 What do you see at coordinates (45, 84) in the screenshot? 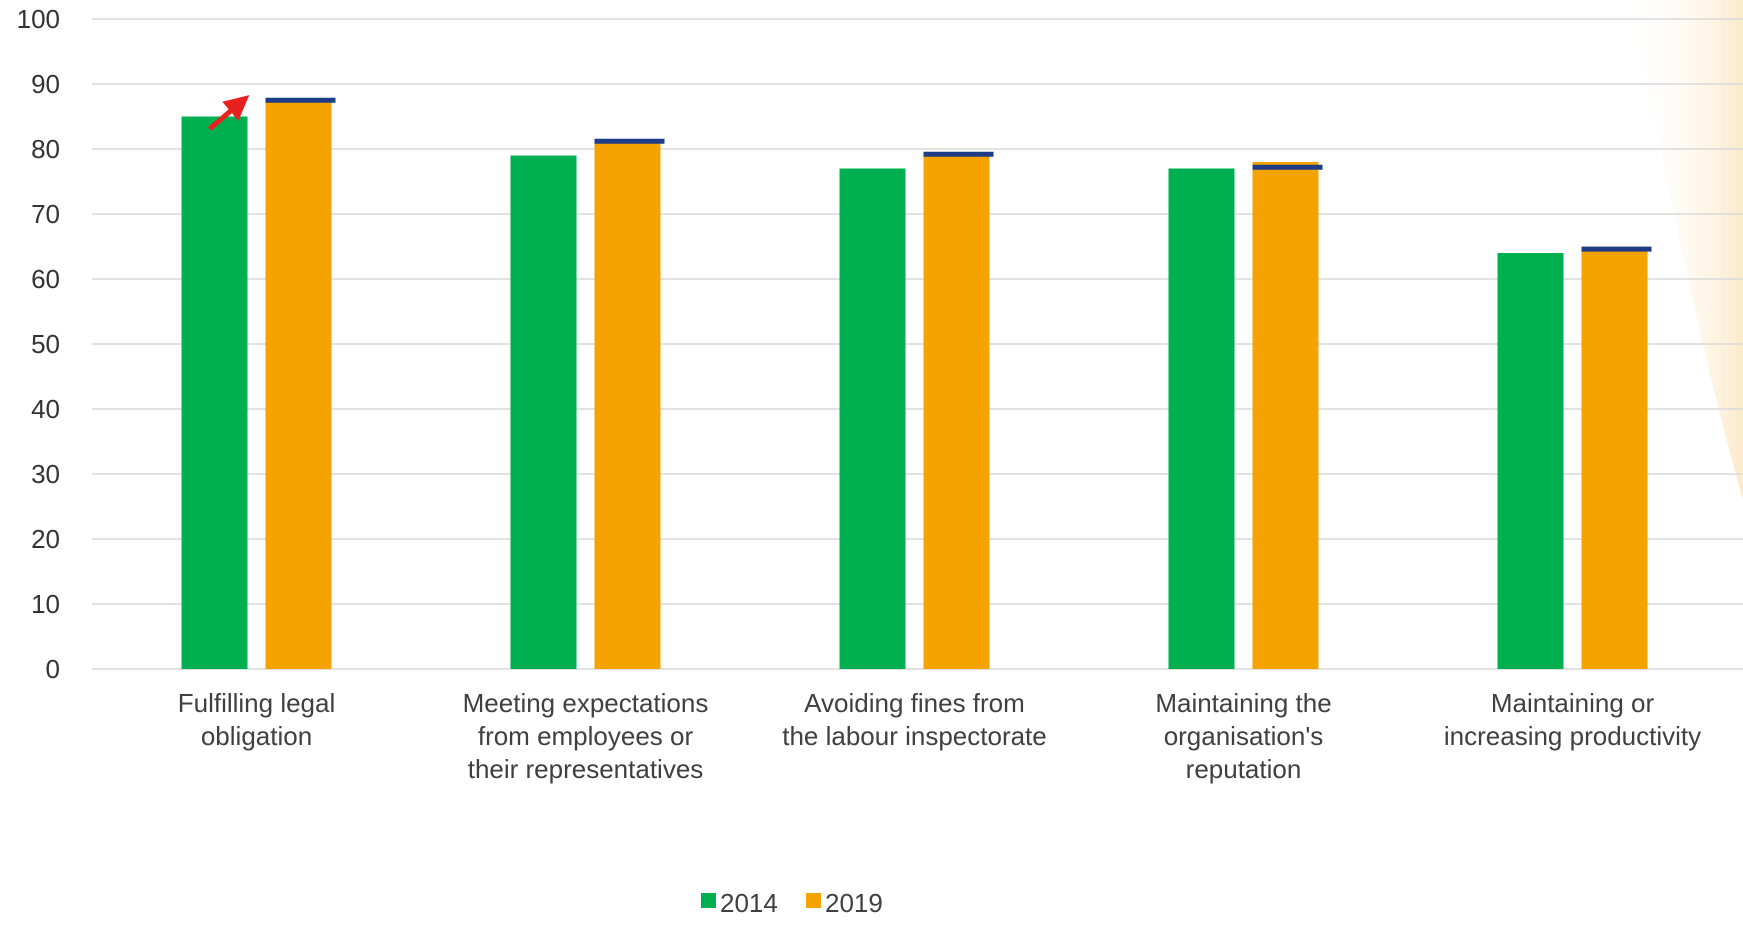
I see `y-tick-label: 90` at bounding box center [45, 84].